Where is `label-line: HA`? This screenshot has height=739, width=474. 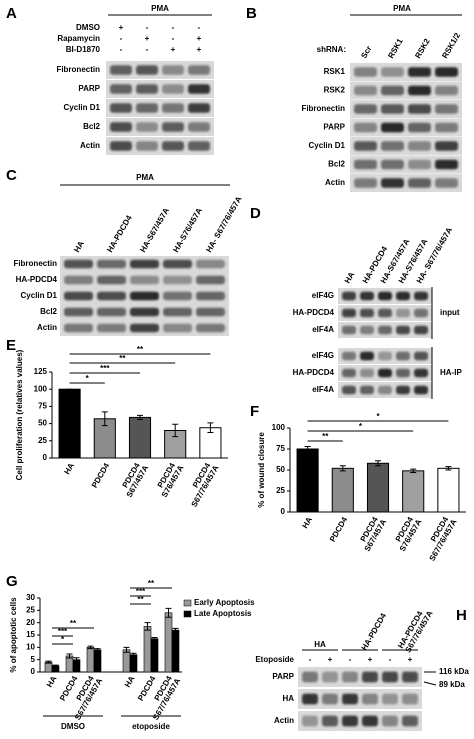 label-line: HA is located at coordinates (52, 681).